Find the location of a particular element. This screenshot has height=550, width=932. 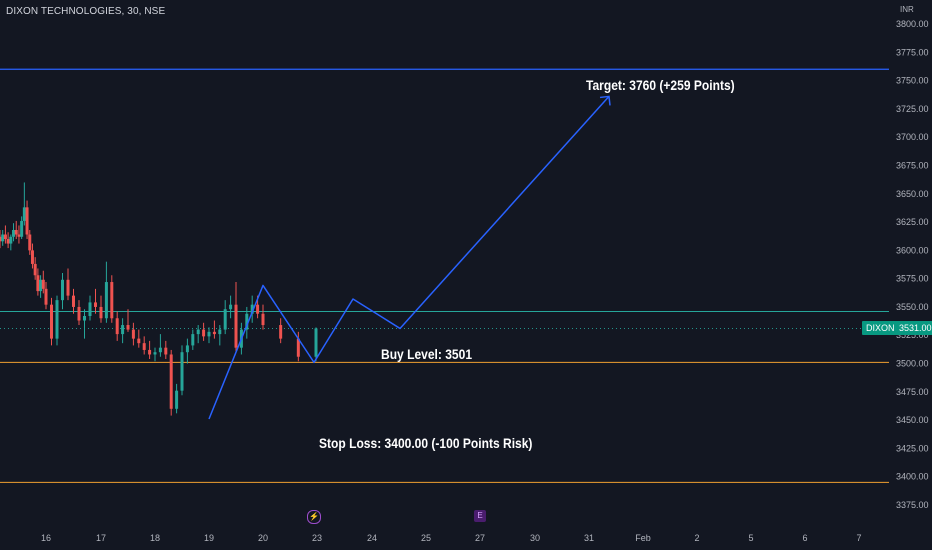

projection-arrowhead is located at coordinates (605, 100).